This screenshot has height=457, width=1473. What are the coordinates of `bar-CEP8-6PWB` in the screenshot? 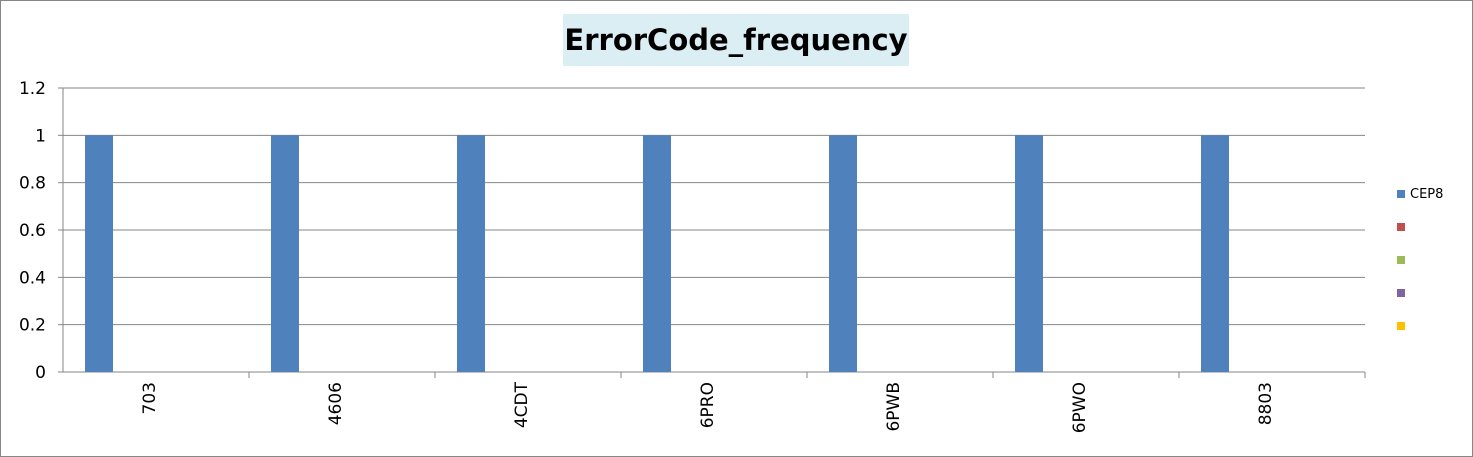 It's located at (843, 253).